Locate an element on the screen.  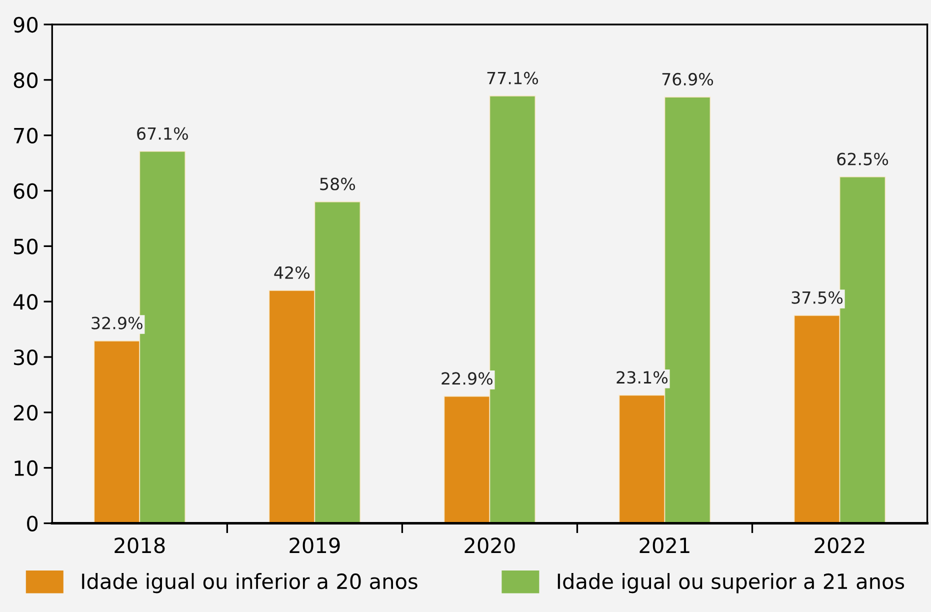
y-tick-label: 0 is located at coordinates (32, 524).